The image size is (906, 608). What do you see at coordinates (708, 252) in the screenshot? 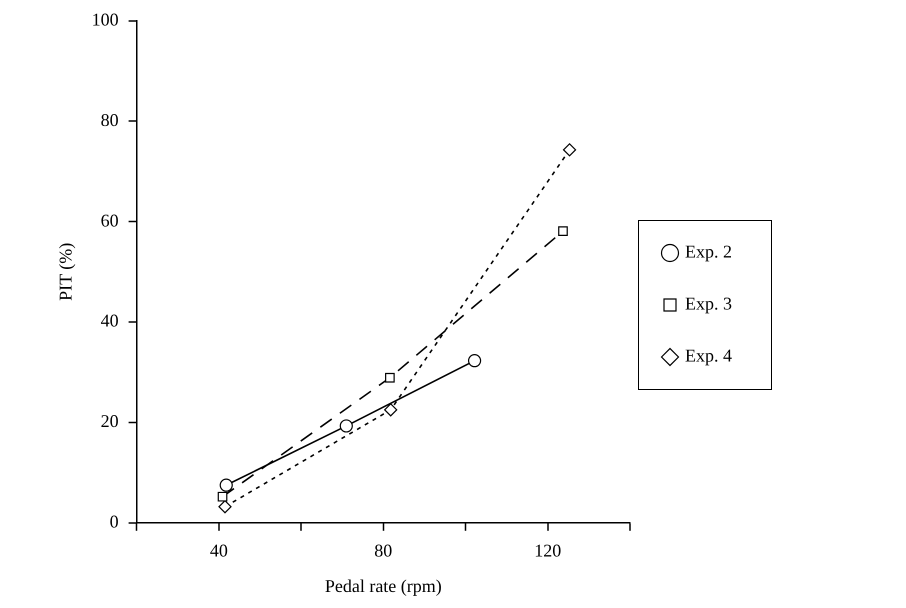
I see `legend-label: Exp. 2` at bounding box center [708, 252].